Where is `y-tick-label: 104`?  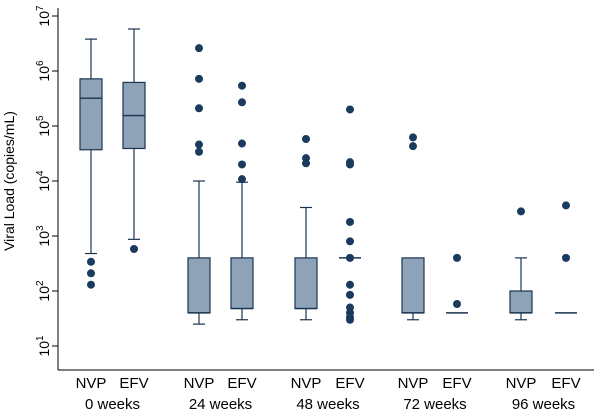 y-tick-label: 104 is located at coordinates (43, 181).